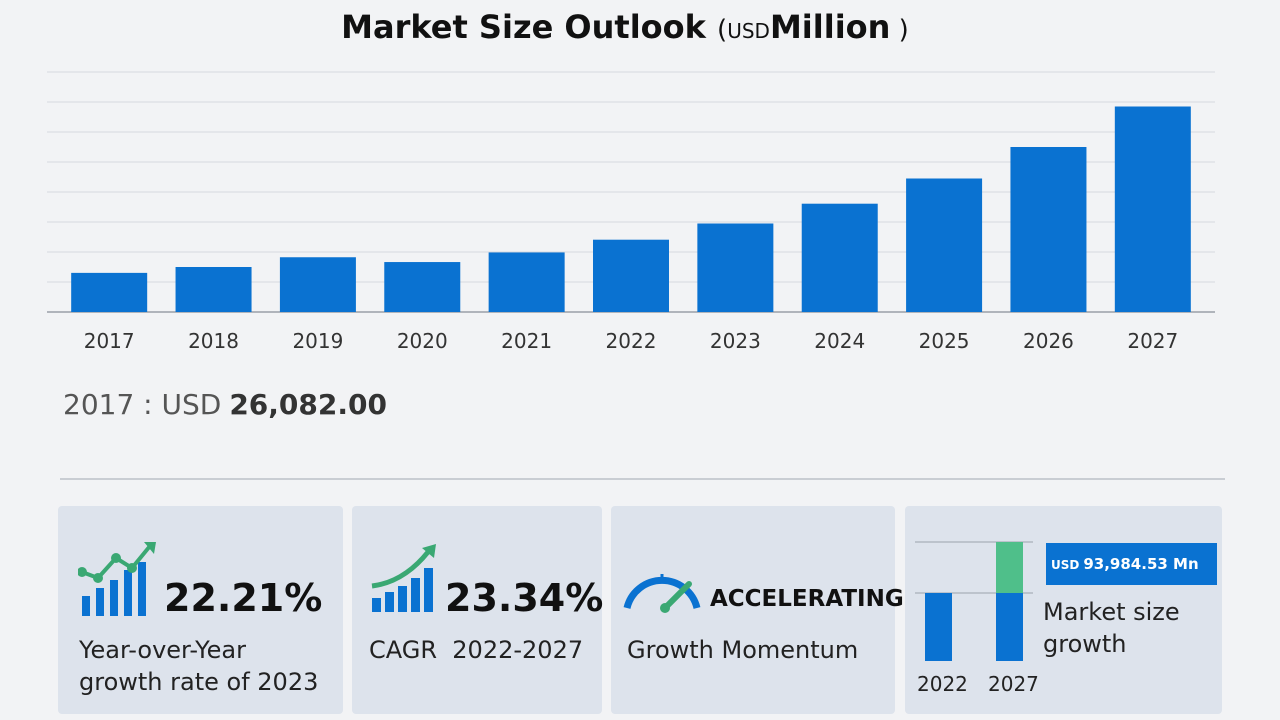  I want to click on first-year-value: 2017 : USD 26,082.00, so click(225, 404).